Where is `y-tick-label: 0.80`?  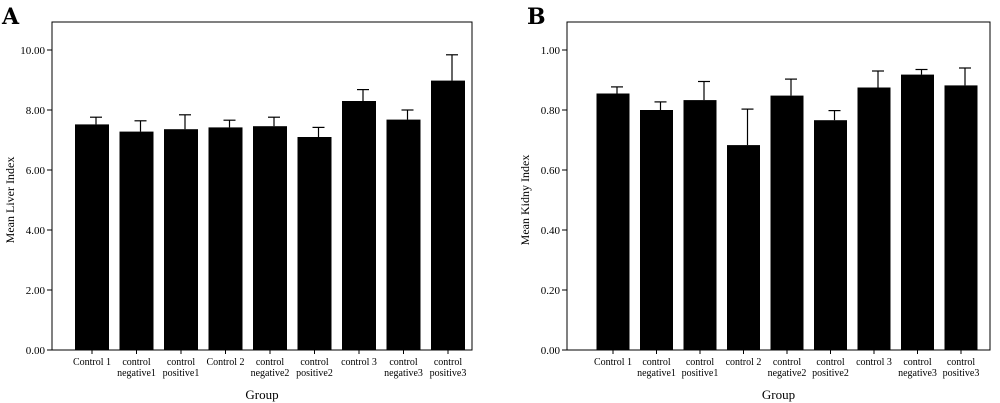
y-tick-label: 0.80 is located at coordinates (551, 111).